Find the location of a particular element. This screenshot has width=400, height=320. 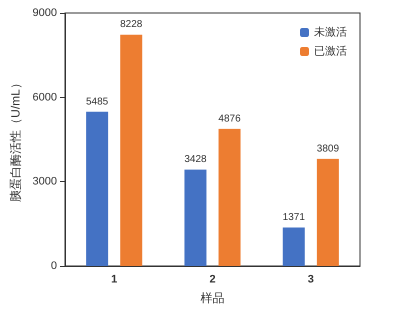

x-axis-title: 样品 is located at coordinates (212, 298).